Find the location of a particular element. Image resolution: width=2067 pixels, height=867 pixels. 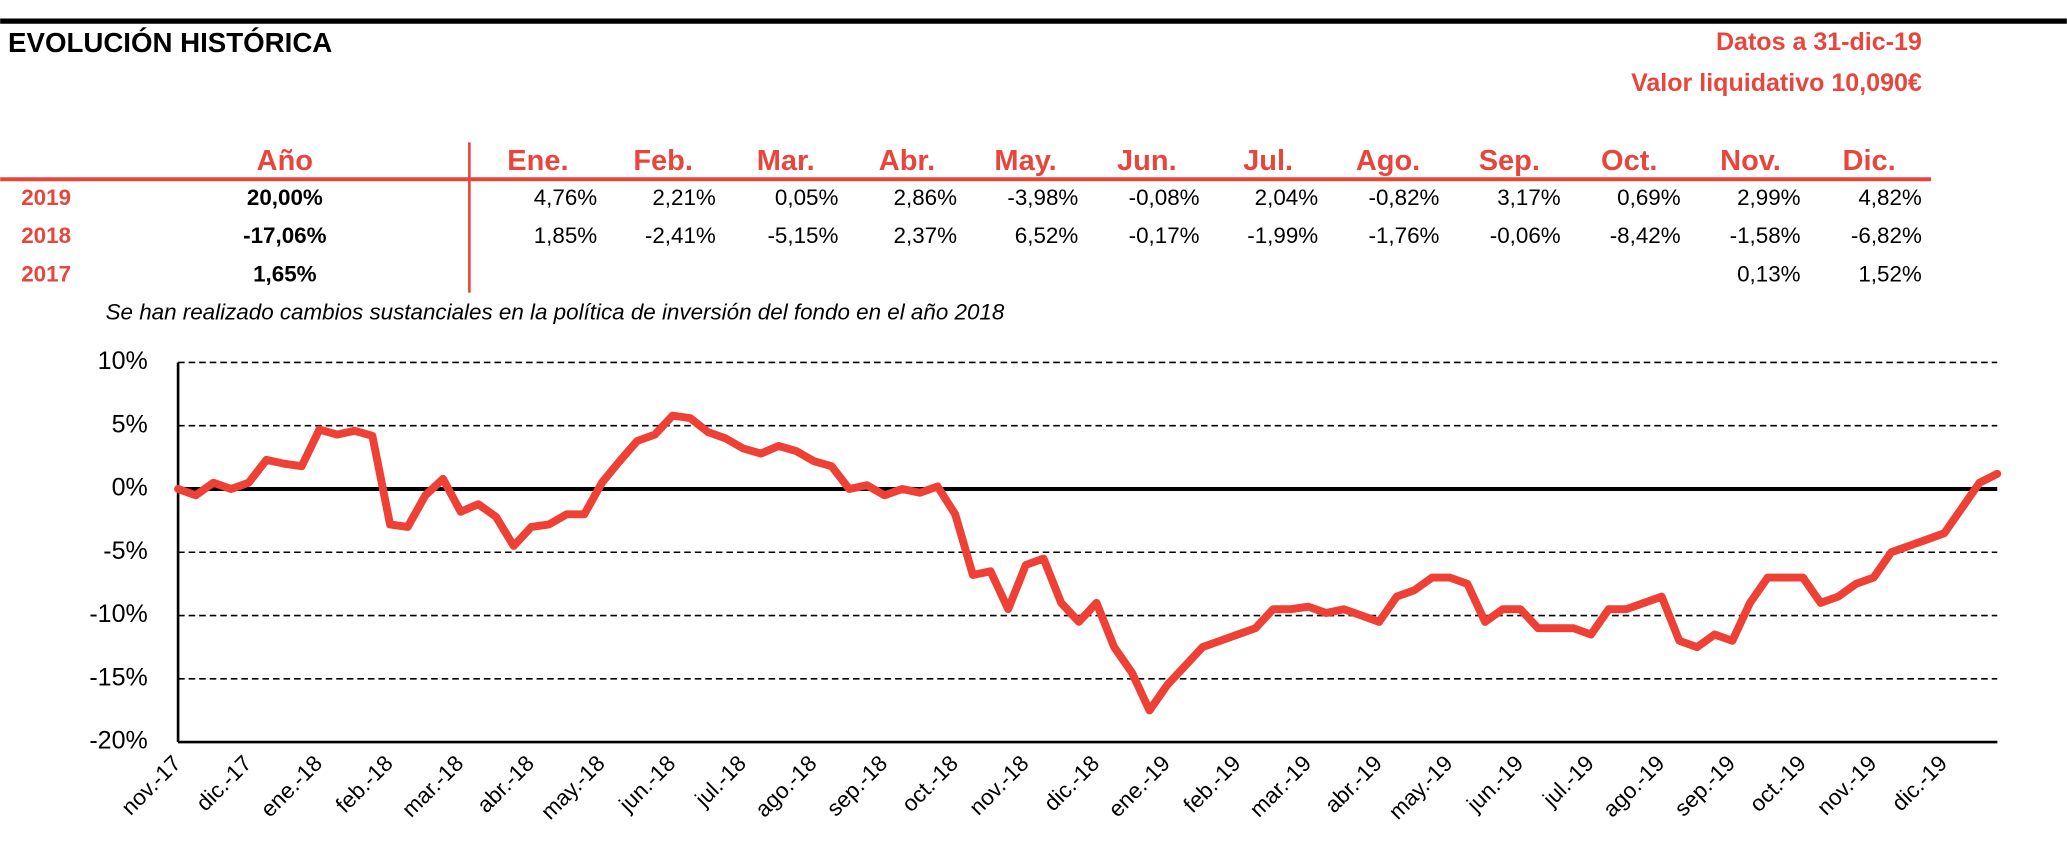

row-year: 2017 is located at coordinates (46, 273).